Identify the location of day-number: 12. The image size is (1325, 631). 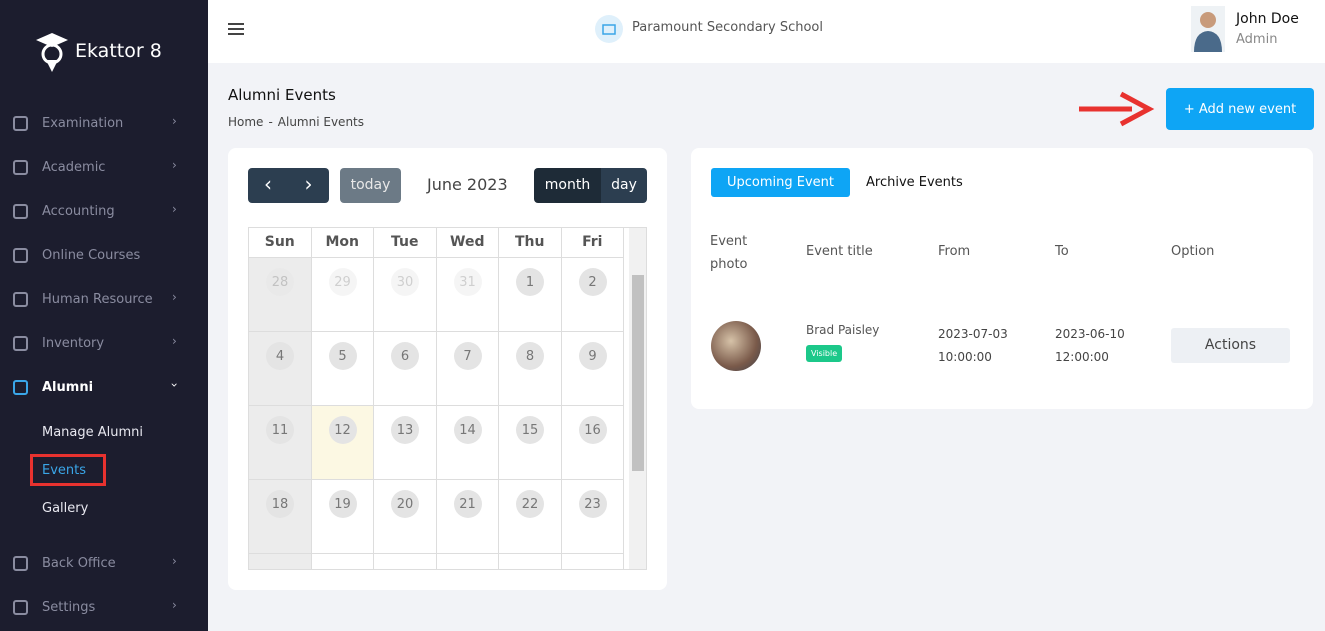
(342, 430).